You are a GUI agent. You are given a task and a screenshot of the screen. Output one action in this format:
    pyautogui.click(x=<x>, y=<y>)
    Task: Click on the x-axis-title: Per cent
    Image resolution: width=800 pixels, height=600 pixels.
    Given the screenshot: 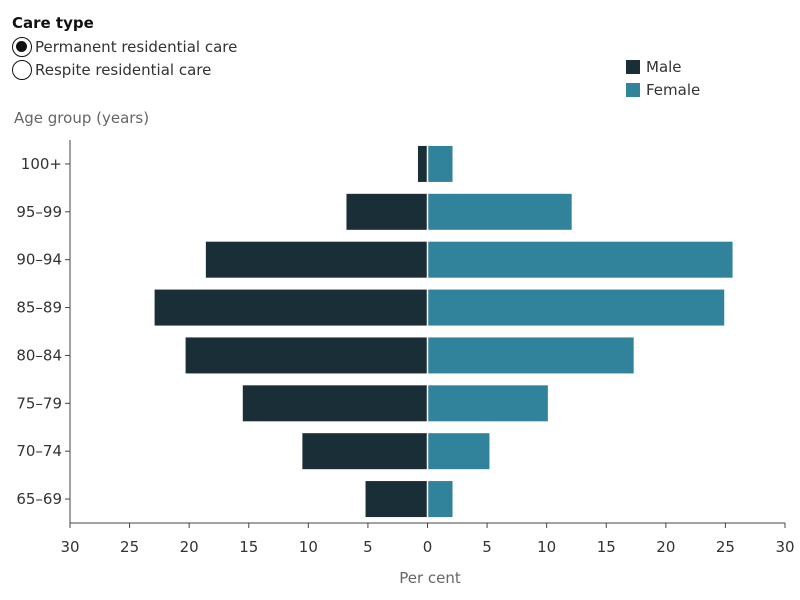 What is the action you would take?
    pyautogui.click(x=430, y=578)
    